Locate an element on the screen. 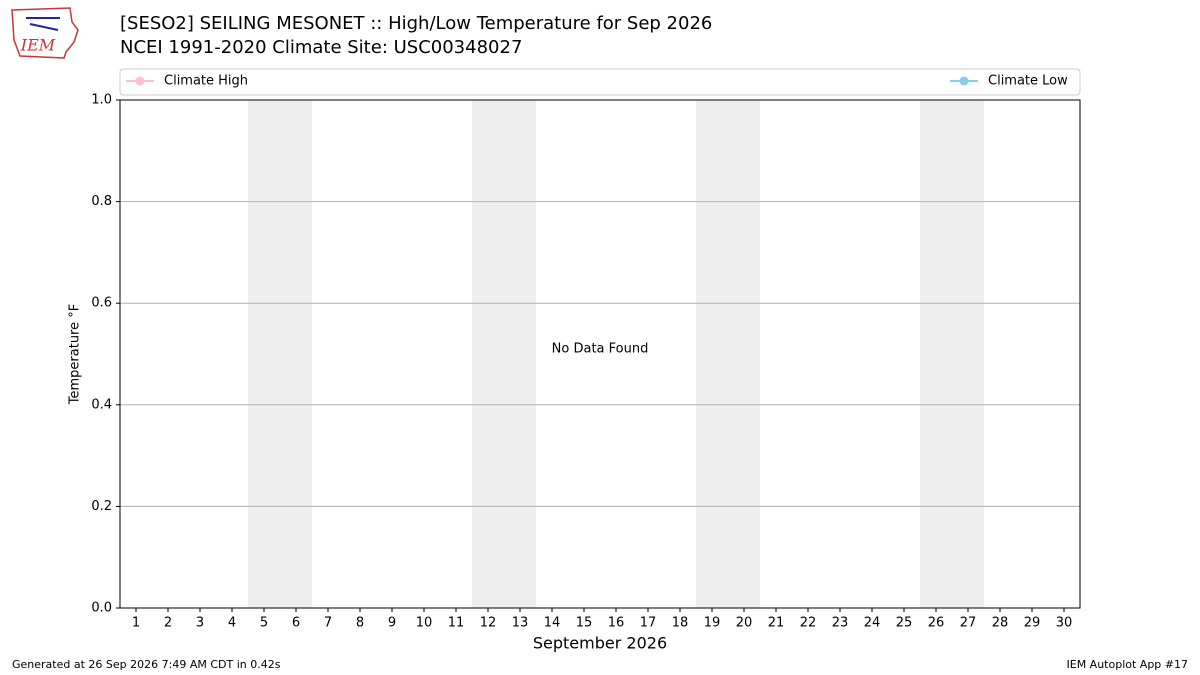 The height and width of the screenshot is (675, 1200). legend-label: Climate High is located at coordinates (206, 81).